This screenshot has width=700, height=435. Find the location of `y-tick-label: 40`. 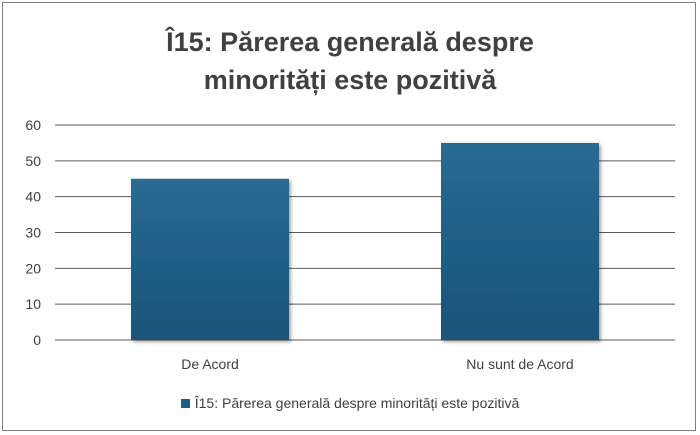

y-tick-label: 40 is located at coordinates (33, 197).